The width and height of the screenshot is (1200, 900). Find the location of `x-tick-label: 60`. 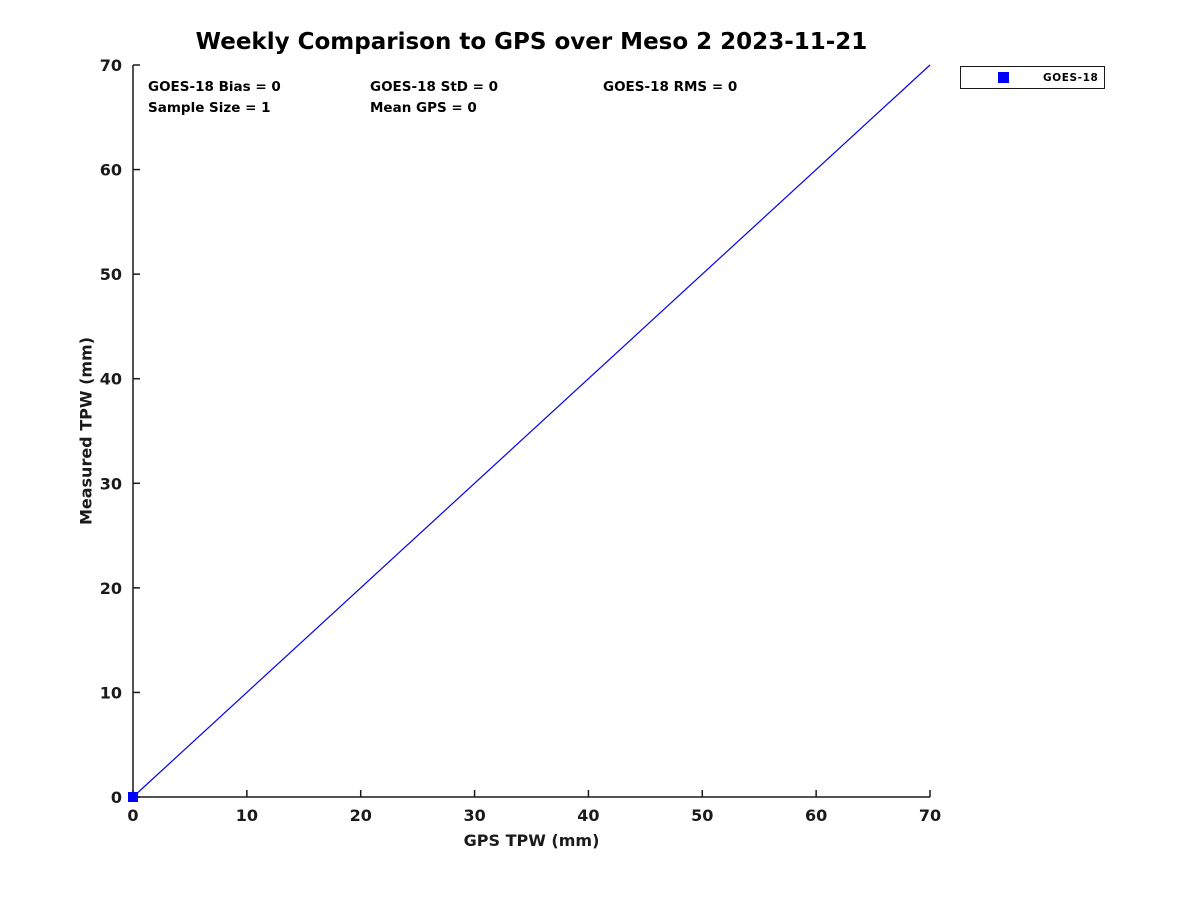

x-tick-label: 60 is located at coordinates (816, 815).